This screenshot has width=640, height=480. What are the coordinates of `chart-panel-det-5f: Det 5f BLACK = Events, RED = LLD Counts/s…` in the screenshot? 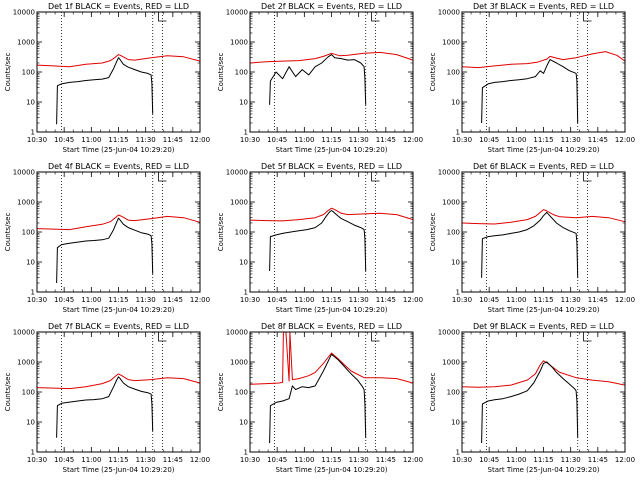 It's located at (320, 238).